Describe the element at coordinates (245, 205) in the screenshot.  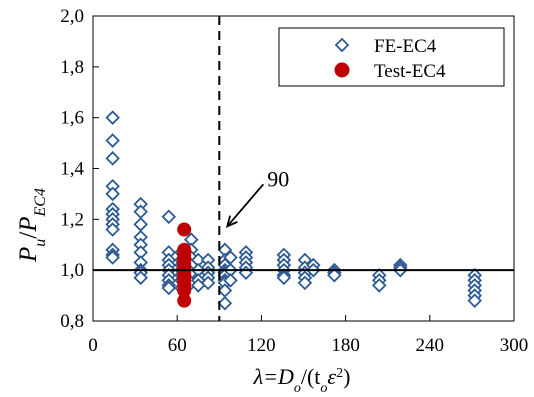
I see `annotation-arrow` at that location.